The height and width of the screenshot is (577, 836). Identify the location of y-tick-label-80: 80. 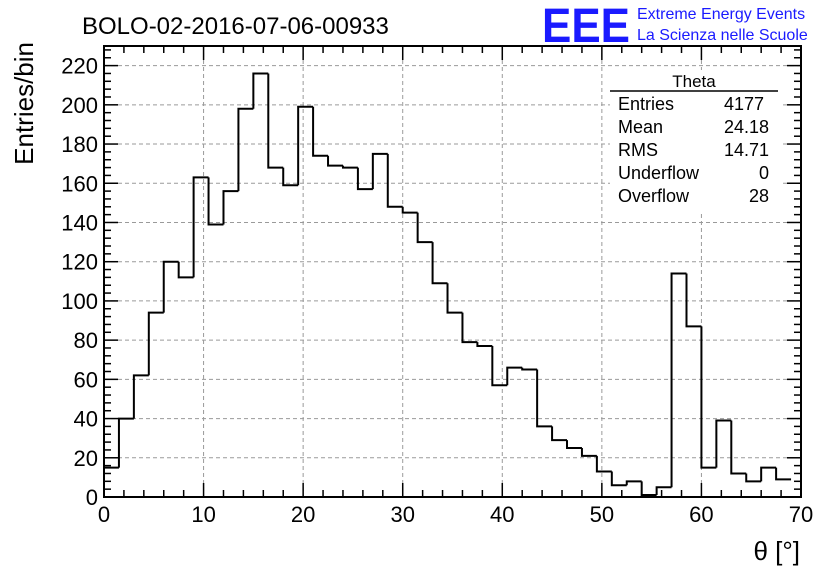
(86, 340).